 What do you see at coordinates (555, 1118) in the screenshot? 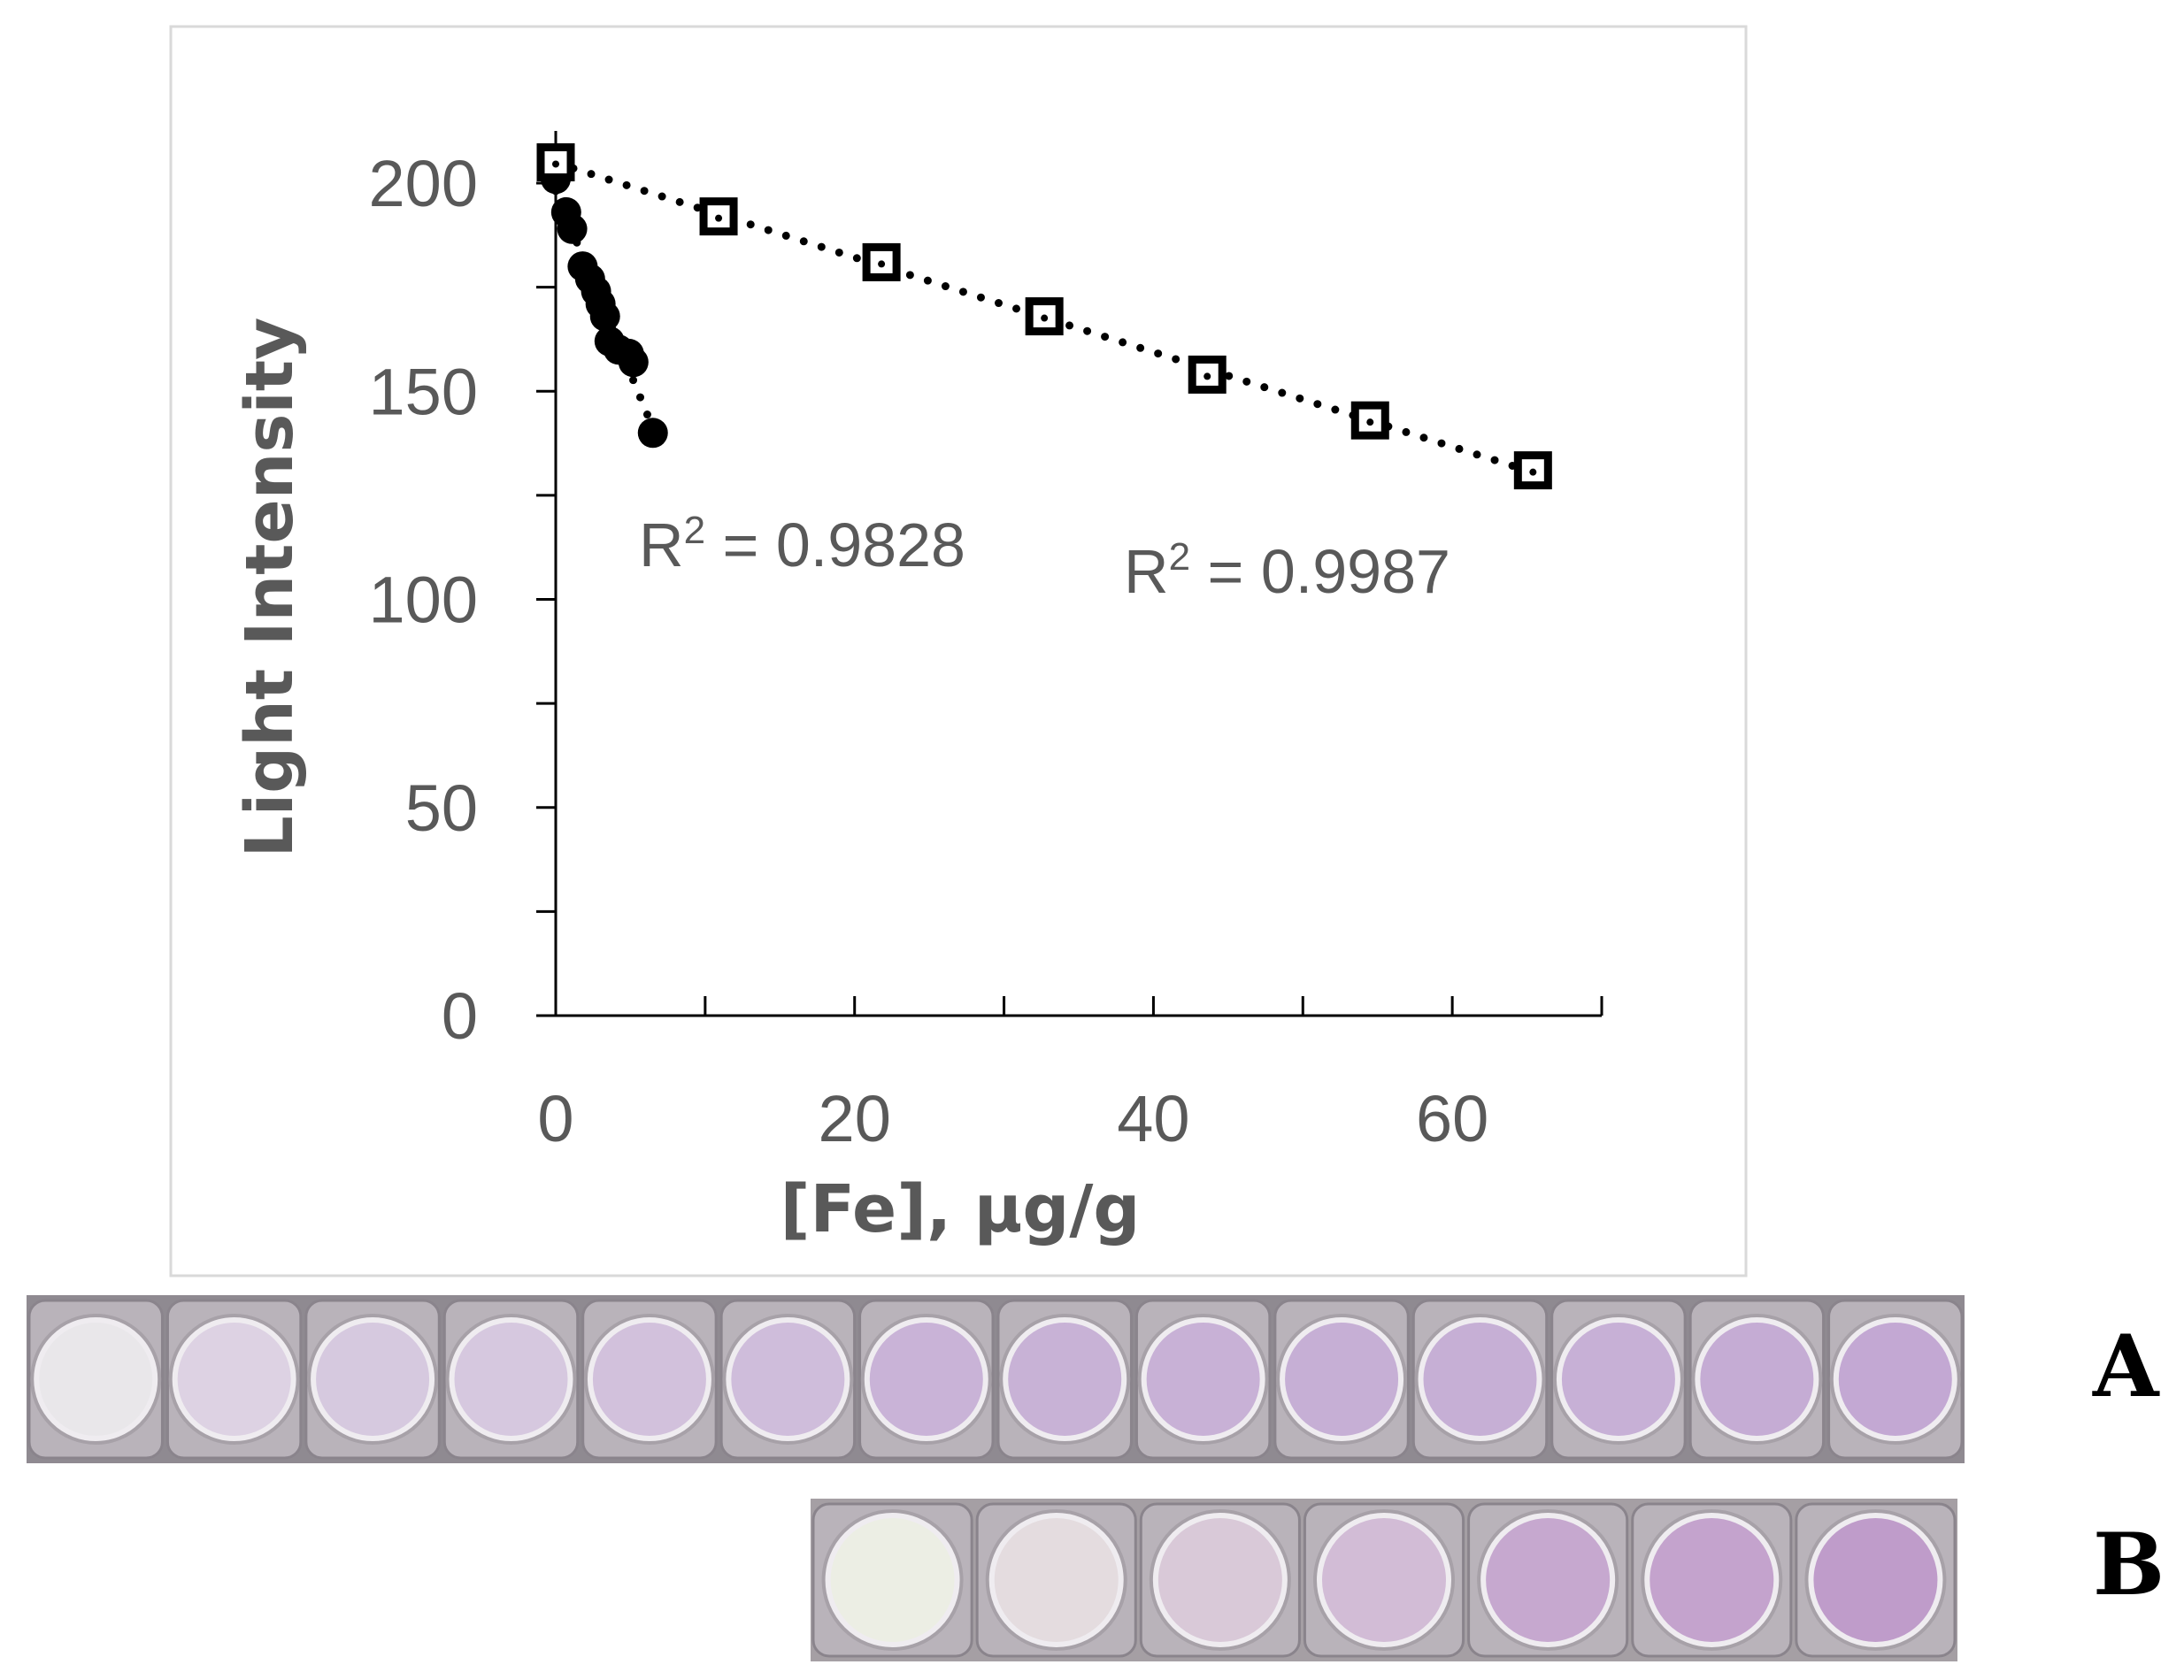
I see `x-tick-label: 0` at bounding box center [555, 1118].